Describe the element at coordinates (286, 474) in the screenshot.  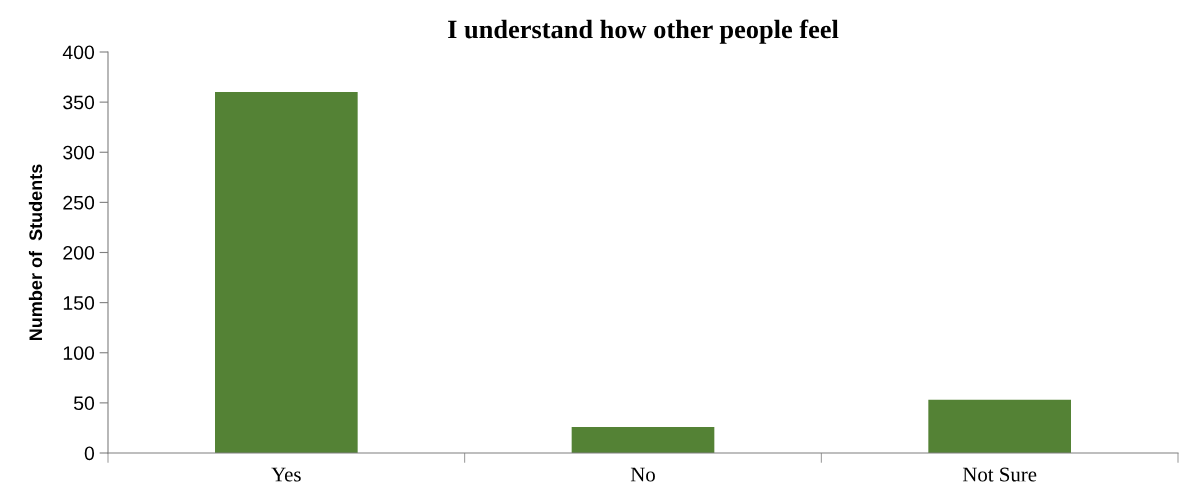
I see `x-tick-label: Yes` at that location.